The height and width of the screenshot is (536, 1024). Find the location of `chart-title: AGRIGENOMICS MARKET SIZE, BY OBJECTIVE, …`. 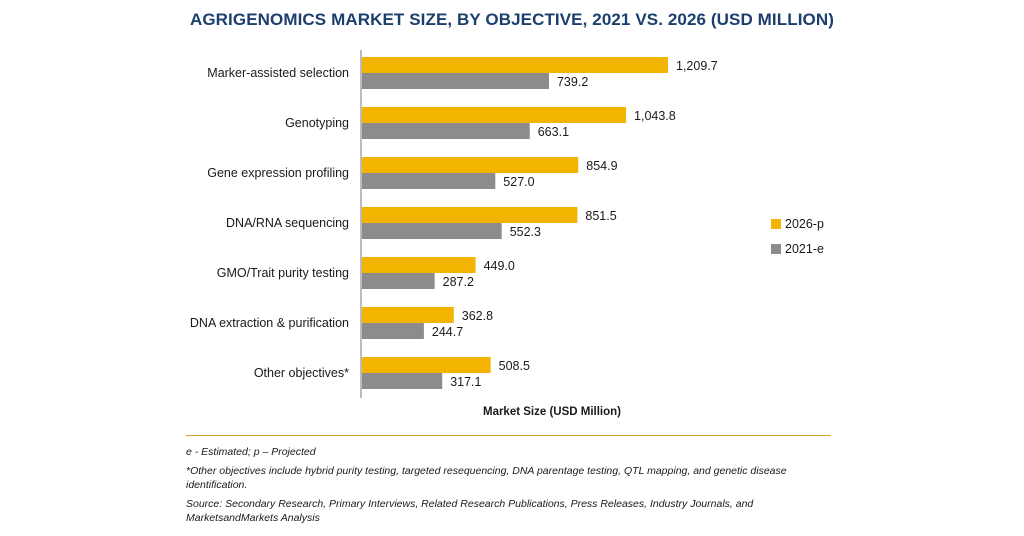

chart-title: AGRIGENOMICS MARKET SIZE, BY OBJECTIVE, … is located at coordinates (511, 19).